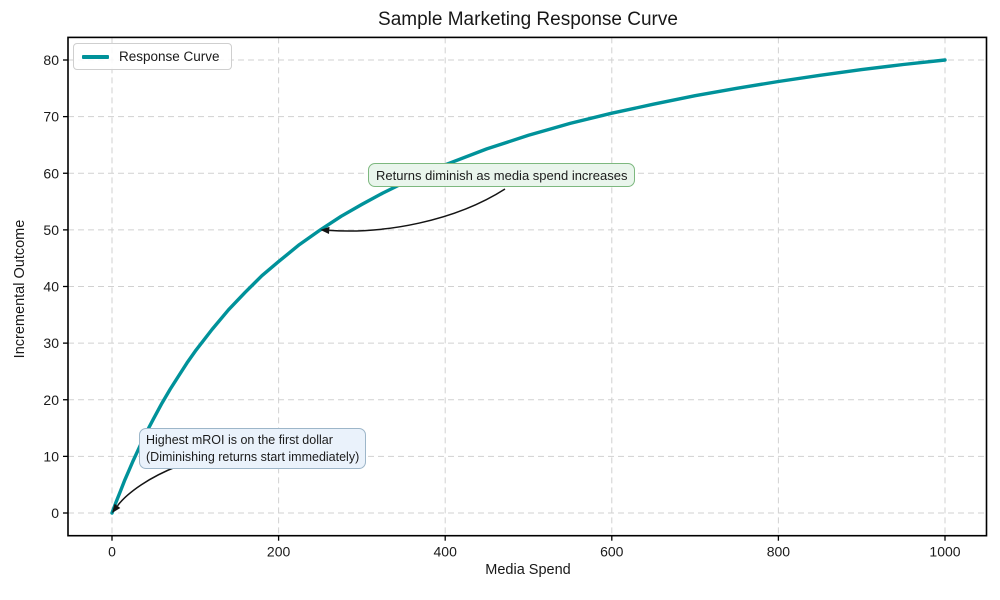 This screenshot has width=1000, height=600. I want to click on x-tick-label: 400, so click(446, 552).